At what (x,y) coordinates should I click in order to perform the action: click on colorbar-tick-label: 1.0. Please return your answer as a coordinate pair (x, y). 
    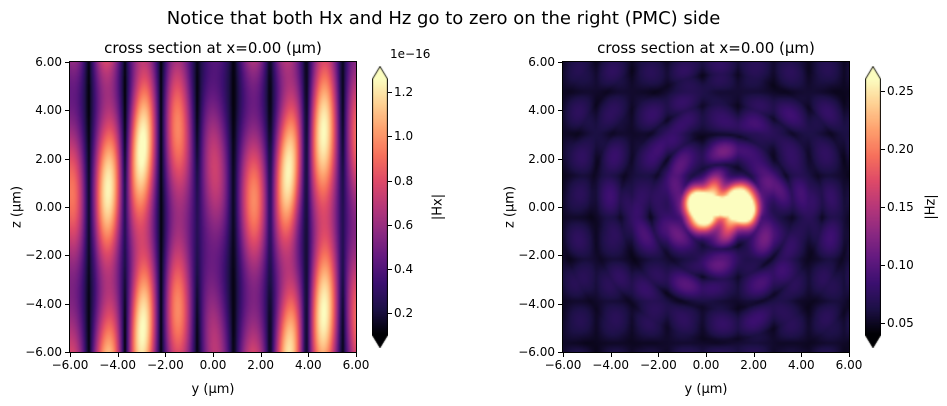
    Looking at the image, I should click on (404, 136).